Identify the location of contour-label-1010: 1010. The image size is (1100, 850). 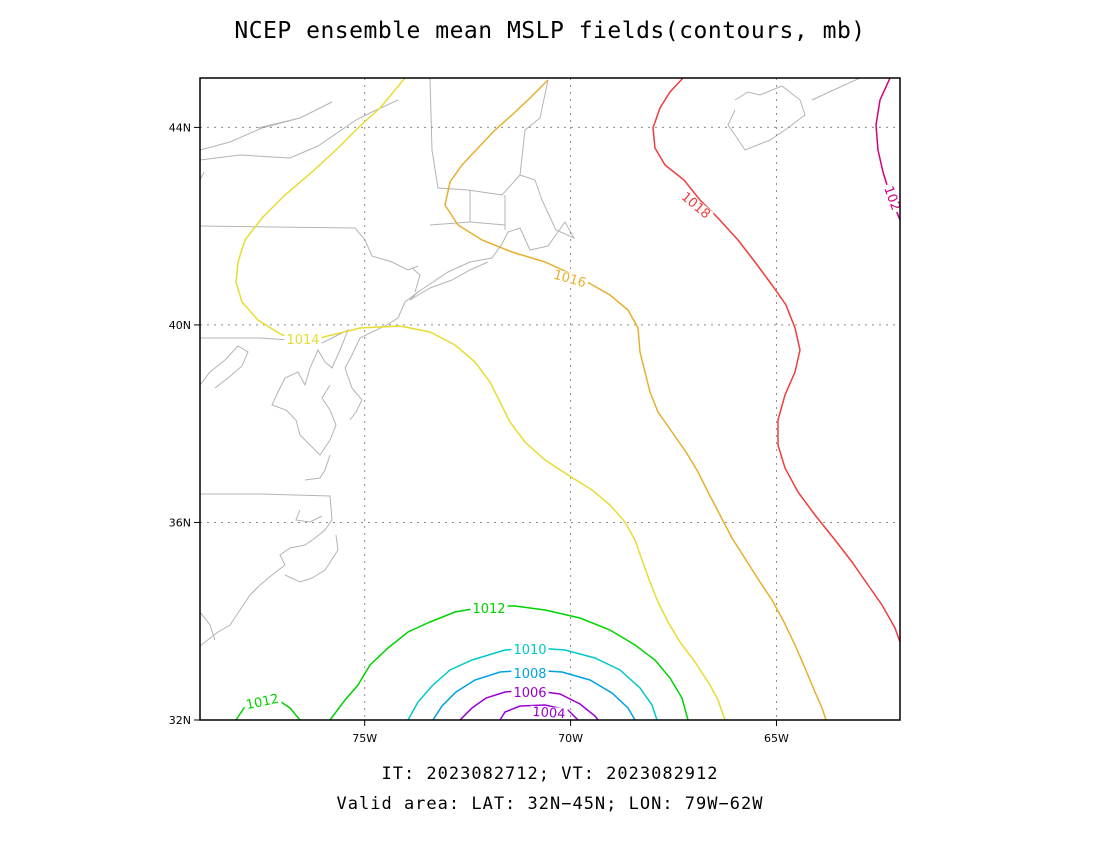
(529, 650).